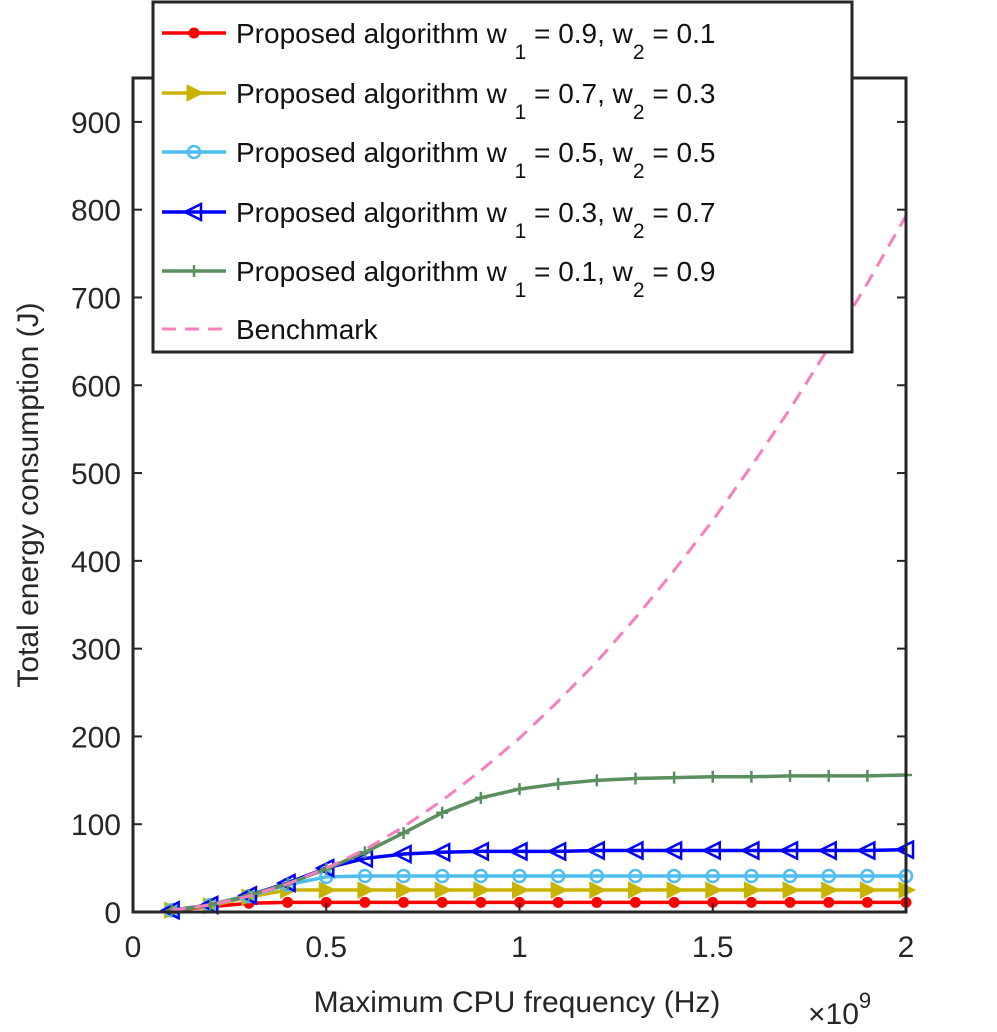 The height and width of the screenshot is (1032, 997). Describe the element at coordinates (96, 562) in the screenshot. I see `y-tick-label: 400` at that location.